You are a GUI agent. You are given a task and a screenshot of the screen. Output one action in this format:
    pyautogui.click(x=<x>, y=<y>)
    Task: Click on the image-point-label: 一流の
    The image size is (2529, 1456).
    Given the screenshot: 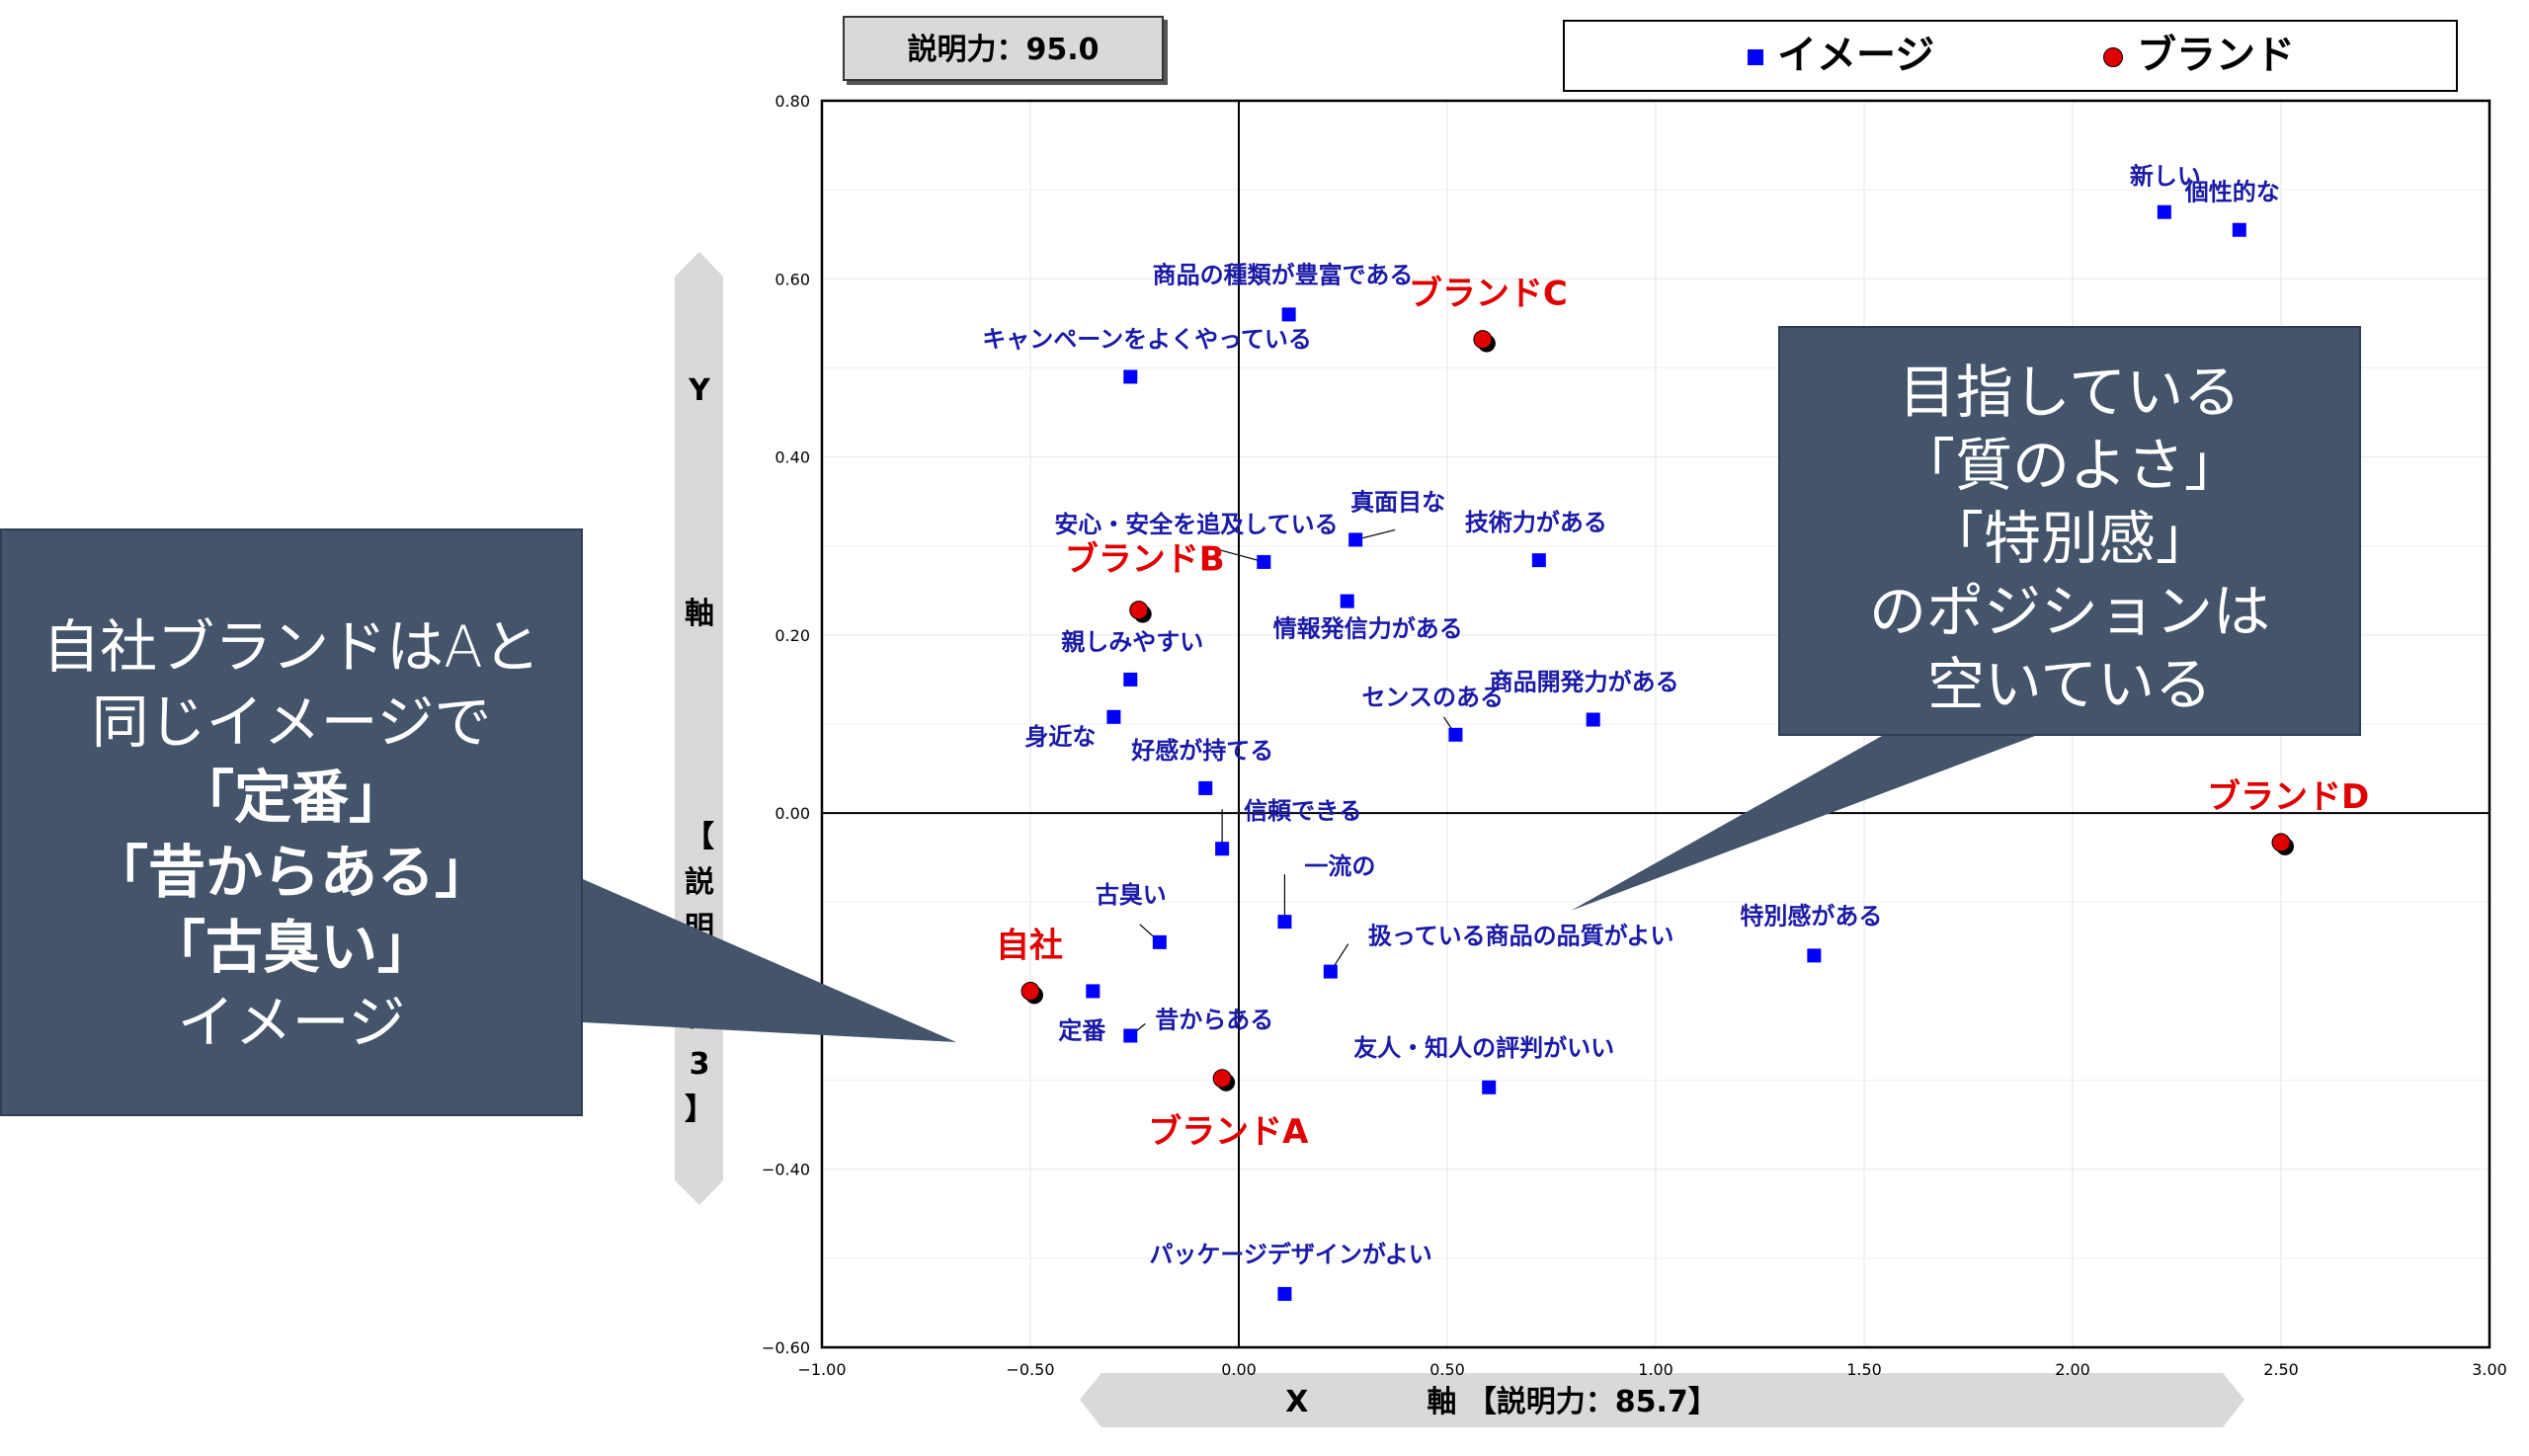 What is the action you would take?
    pyautogui.click(x=1339, y=866)
    